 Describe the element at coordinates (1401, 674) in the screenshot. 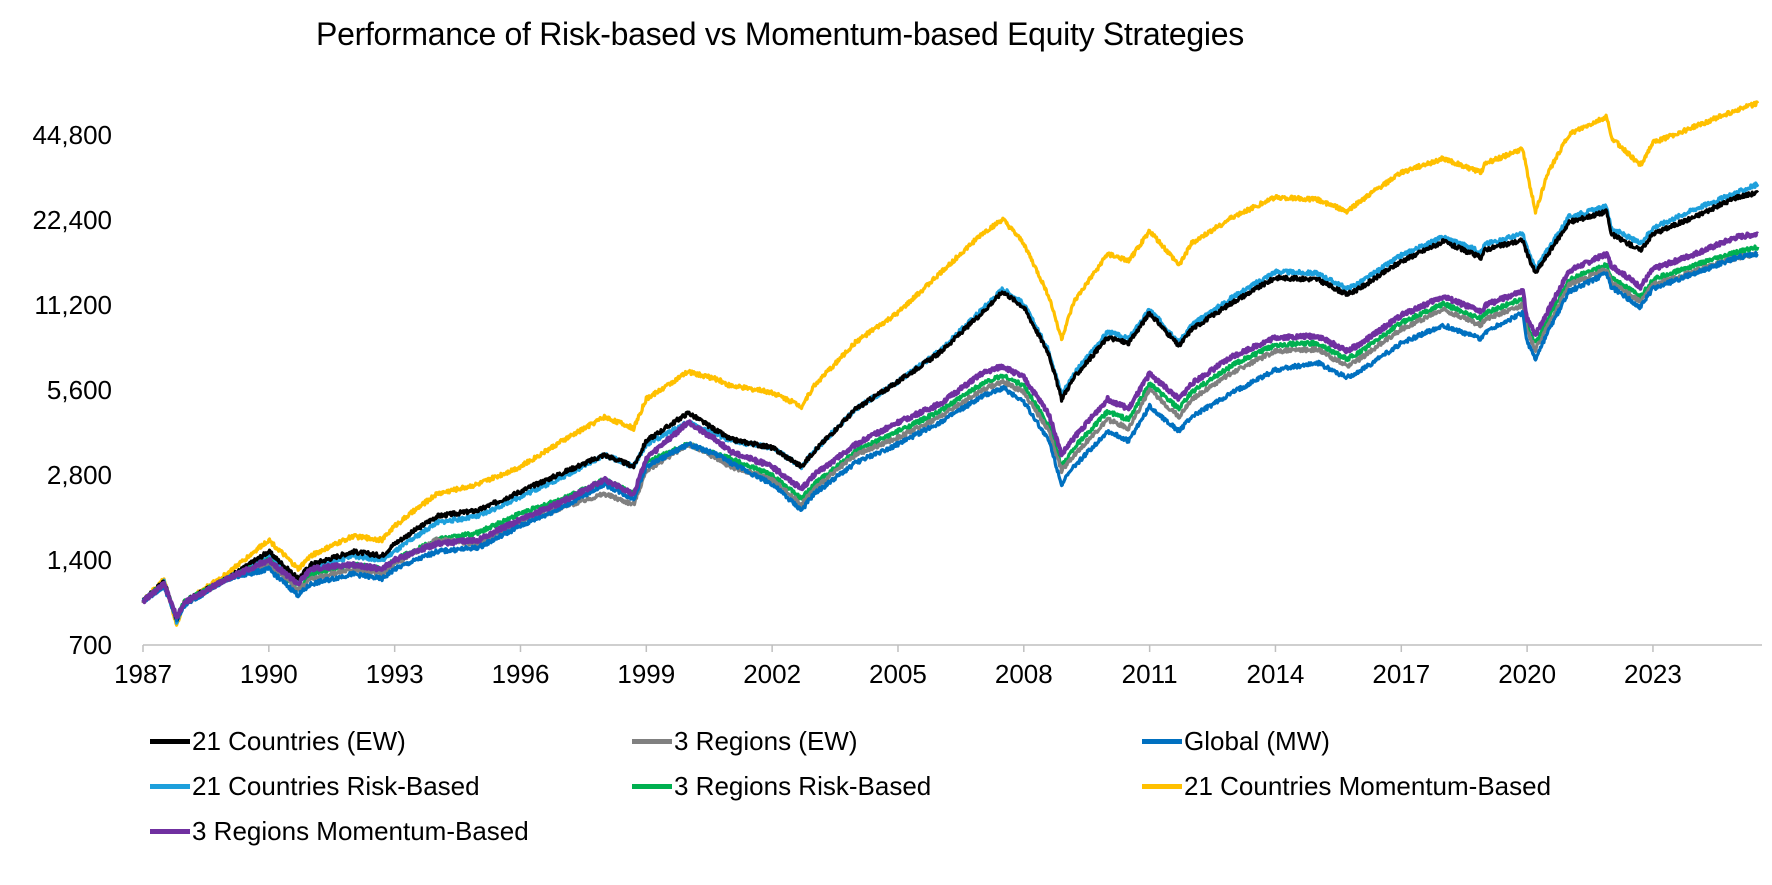

I see `x-tick-label: 2017` at that location.